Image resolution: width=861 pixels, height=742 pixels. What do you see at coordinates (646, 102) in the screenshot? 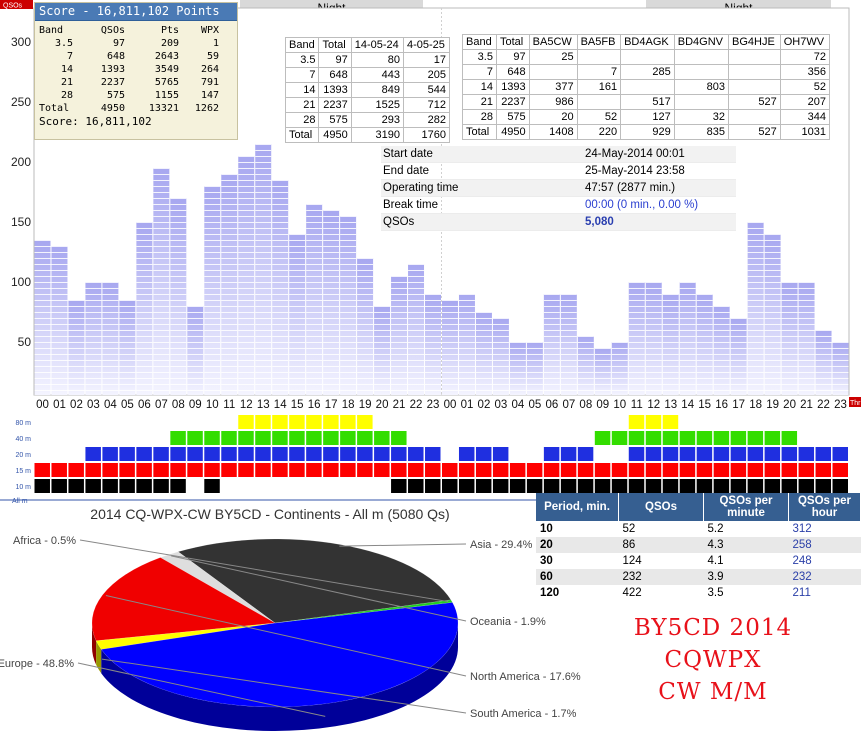
I see `table-row: 21 2237 986 517 527 207` at bounding box center [646, 102].